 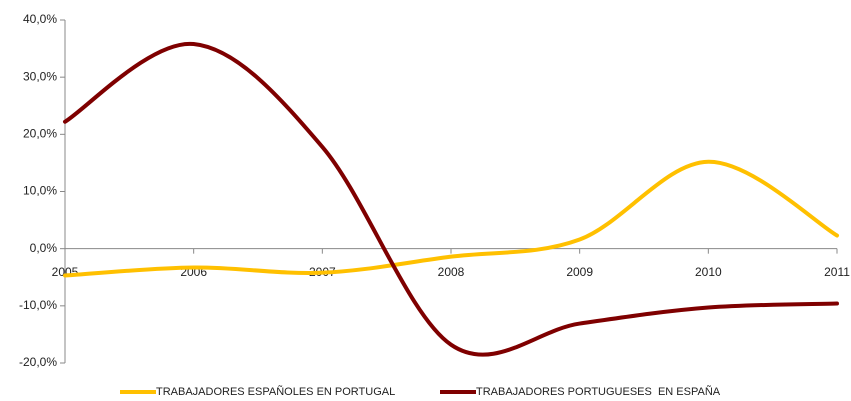 I want to click on y-tick-label: -20,0%, so click(x=38, y=362).